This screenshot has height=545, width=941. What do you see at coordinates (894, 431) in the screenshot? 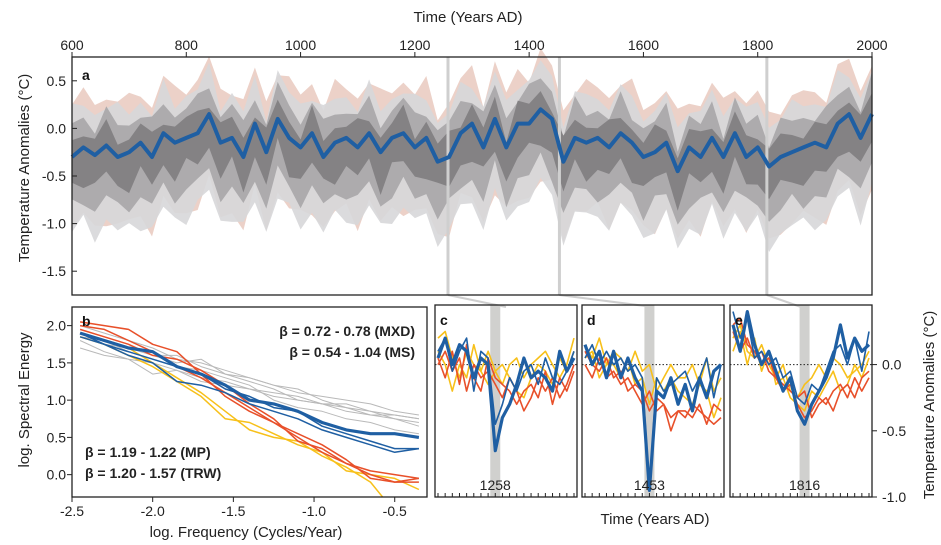
I see `inset-ytick-label: -0.5` at bounding box center [894, 431].